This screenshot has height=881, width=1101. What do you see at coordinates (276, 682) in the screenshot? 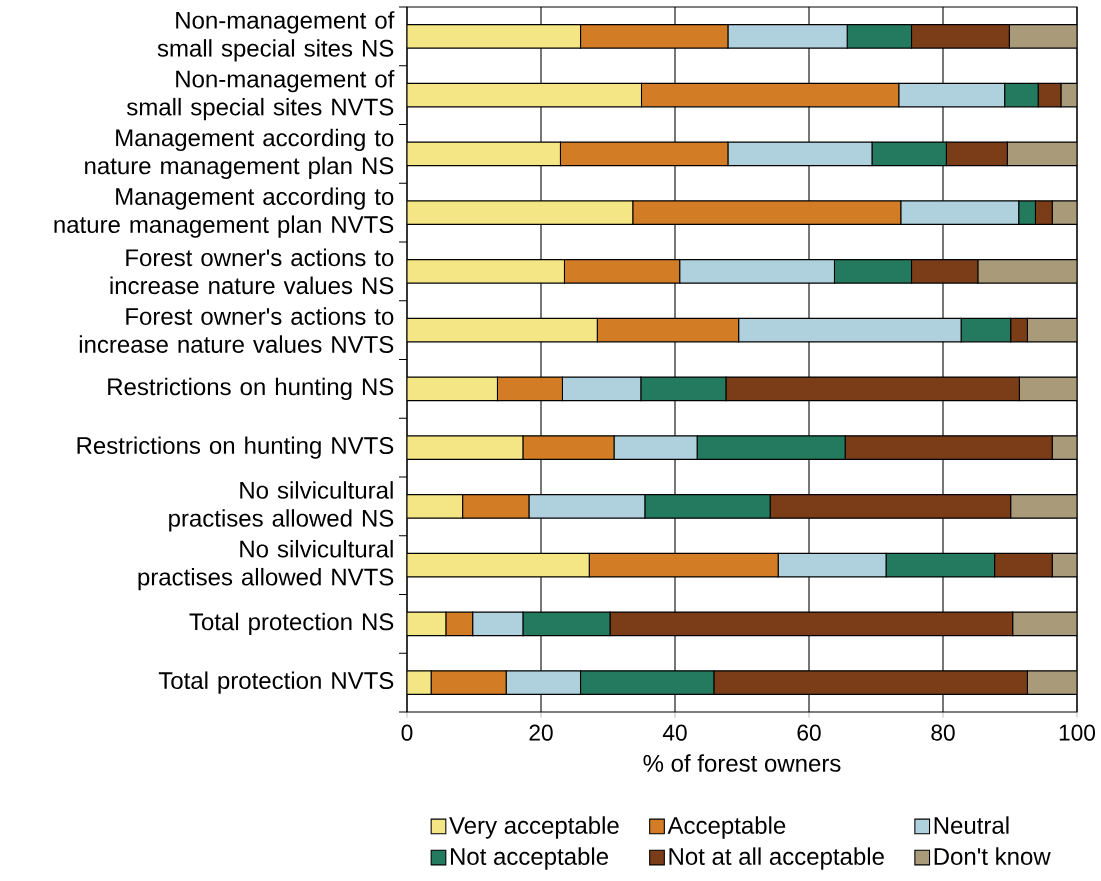
I see `y-tick-label: Total protection NVTS` at bounding box center [276, 682].